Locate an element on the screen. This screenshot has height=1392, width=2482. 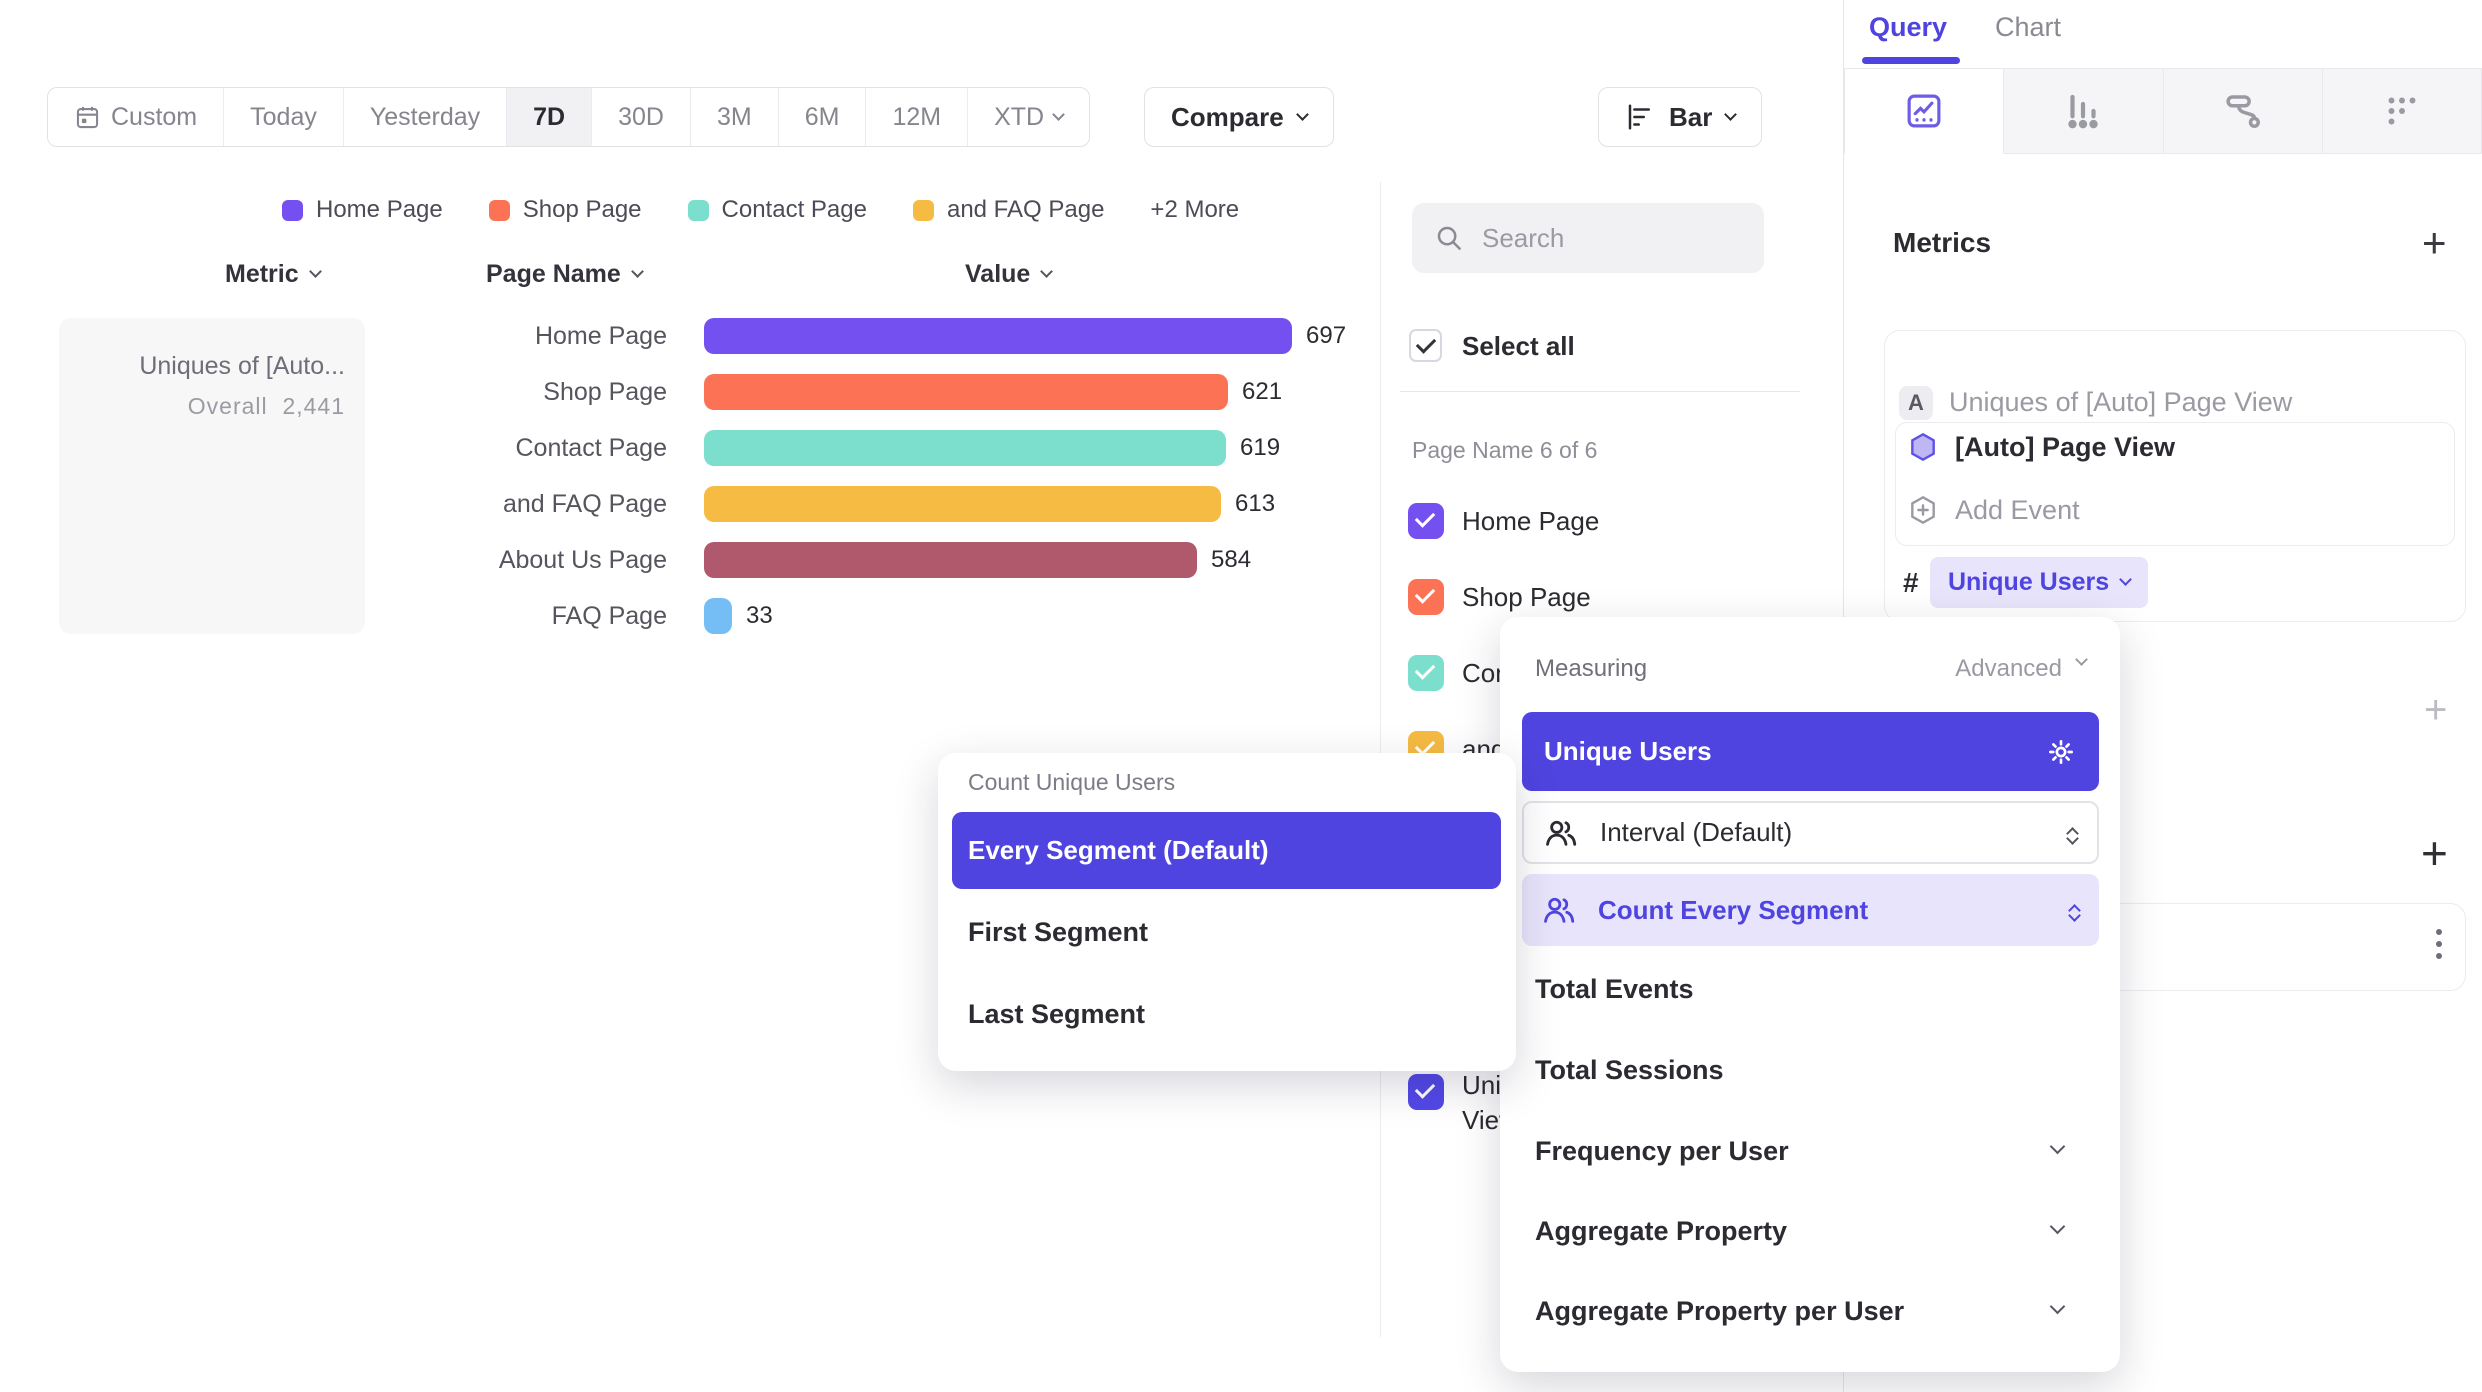
filter-item-label: Home Page is located at coordinates (1531, 521).